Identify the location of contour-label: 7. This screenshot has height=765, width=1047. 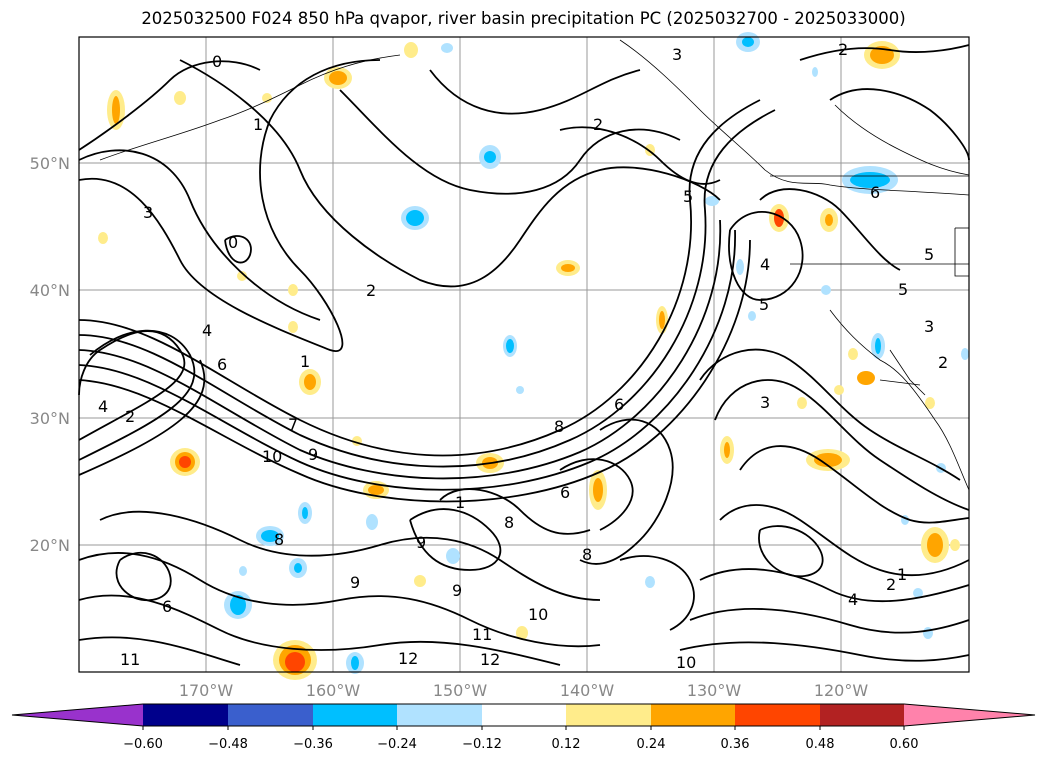
(293, 424).